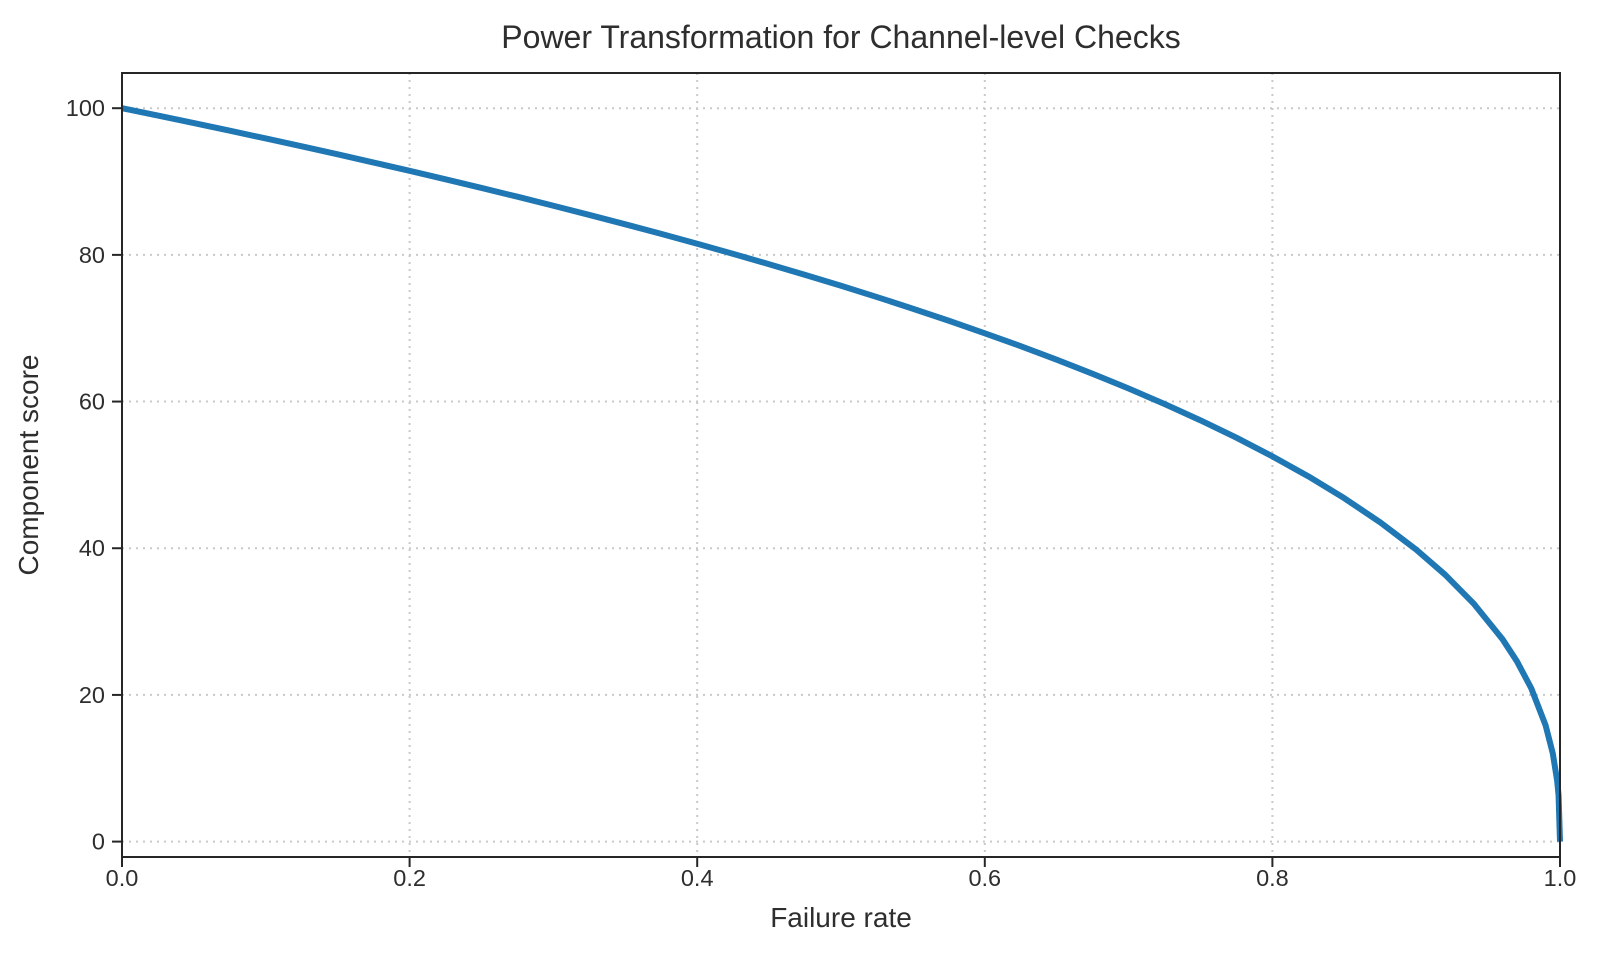 The height and width of the screenshot is (960, 1600). Describe the element at coordinates (92, 695) in the screenshot. I see `y-tick-label: 20` at that location.